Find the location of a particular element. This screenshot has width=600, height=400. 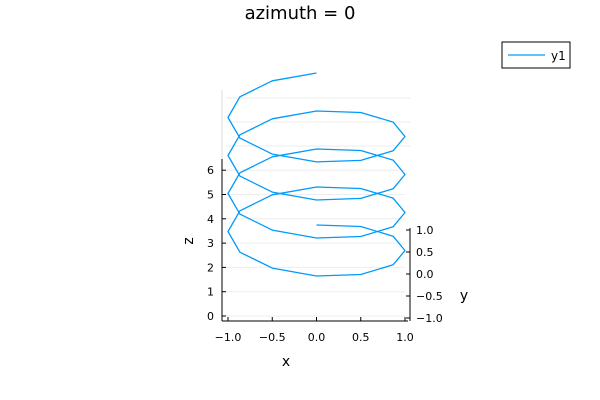

y-tick-label: 1.0 is located at coordinates (425, 230).